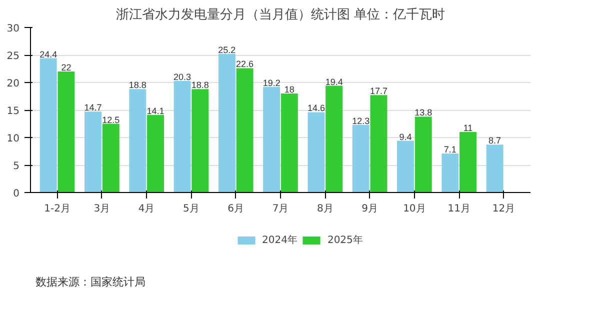 This screenshot has height=330, width=590. What do you see at coordinates (361, 121) in the screenshot?
I see `data-label: 12.3` at bounding box center [361, 121].